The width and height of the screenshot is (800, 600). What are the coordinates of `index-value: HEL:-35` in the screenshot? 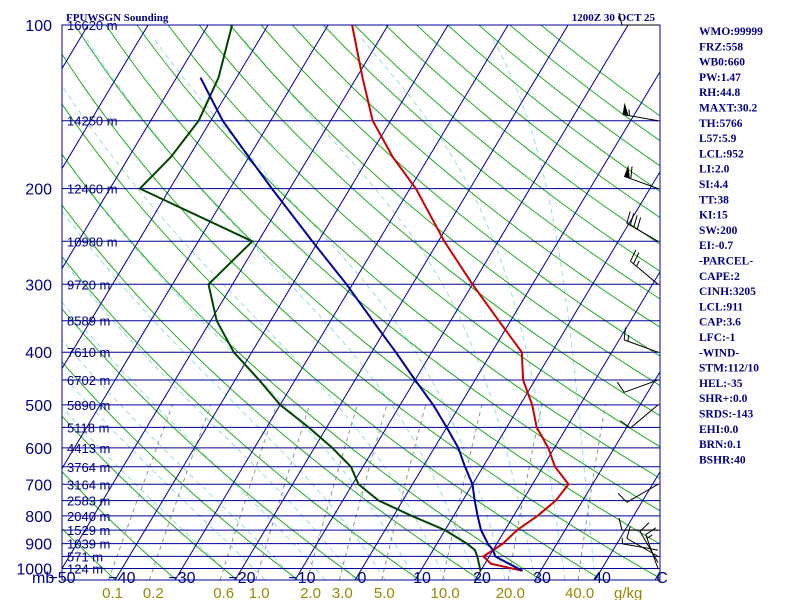 It's located at (721, 384).